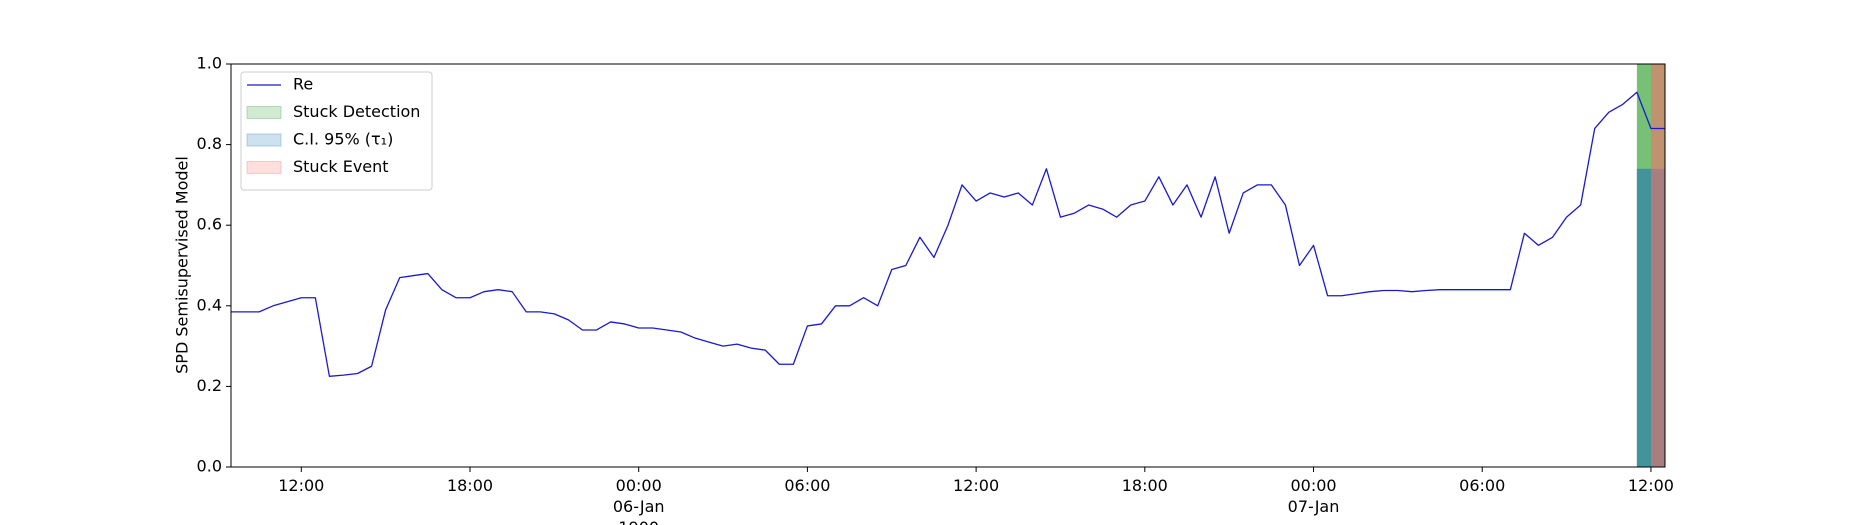 The height and width of the screenshot is (525, 1850). Describe the element at coordinates (209, 466) in the screenshot. I see `y-tick-label: 0.0` at that location.